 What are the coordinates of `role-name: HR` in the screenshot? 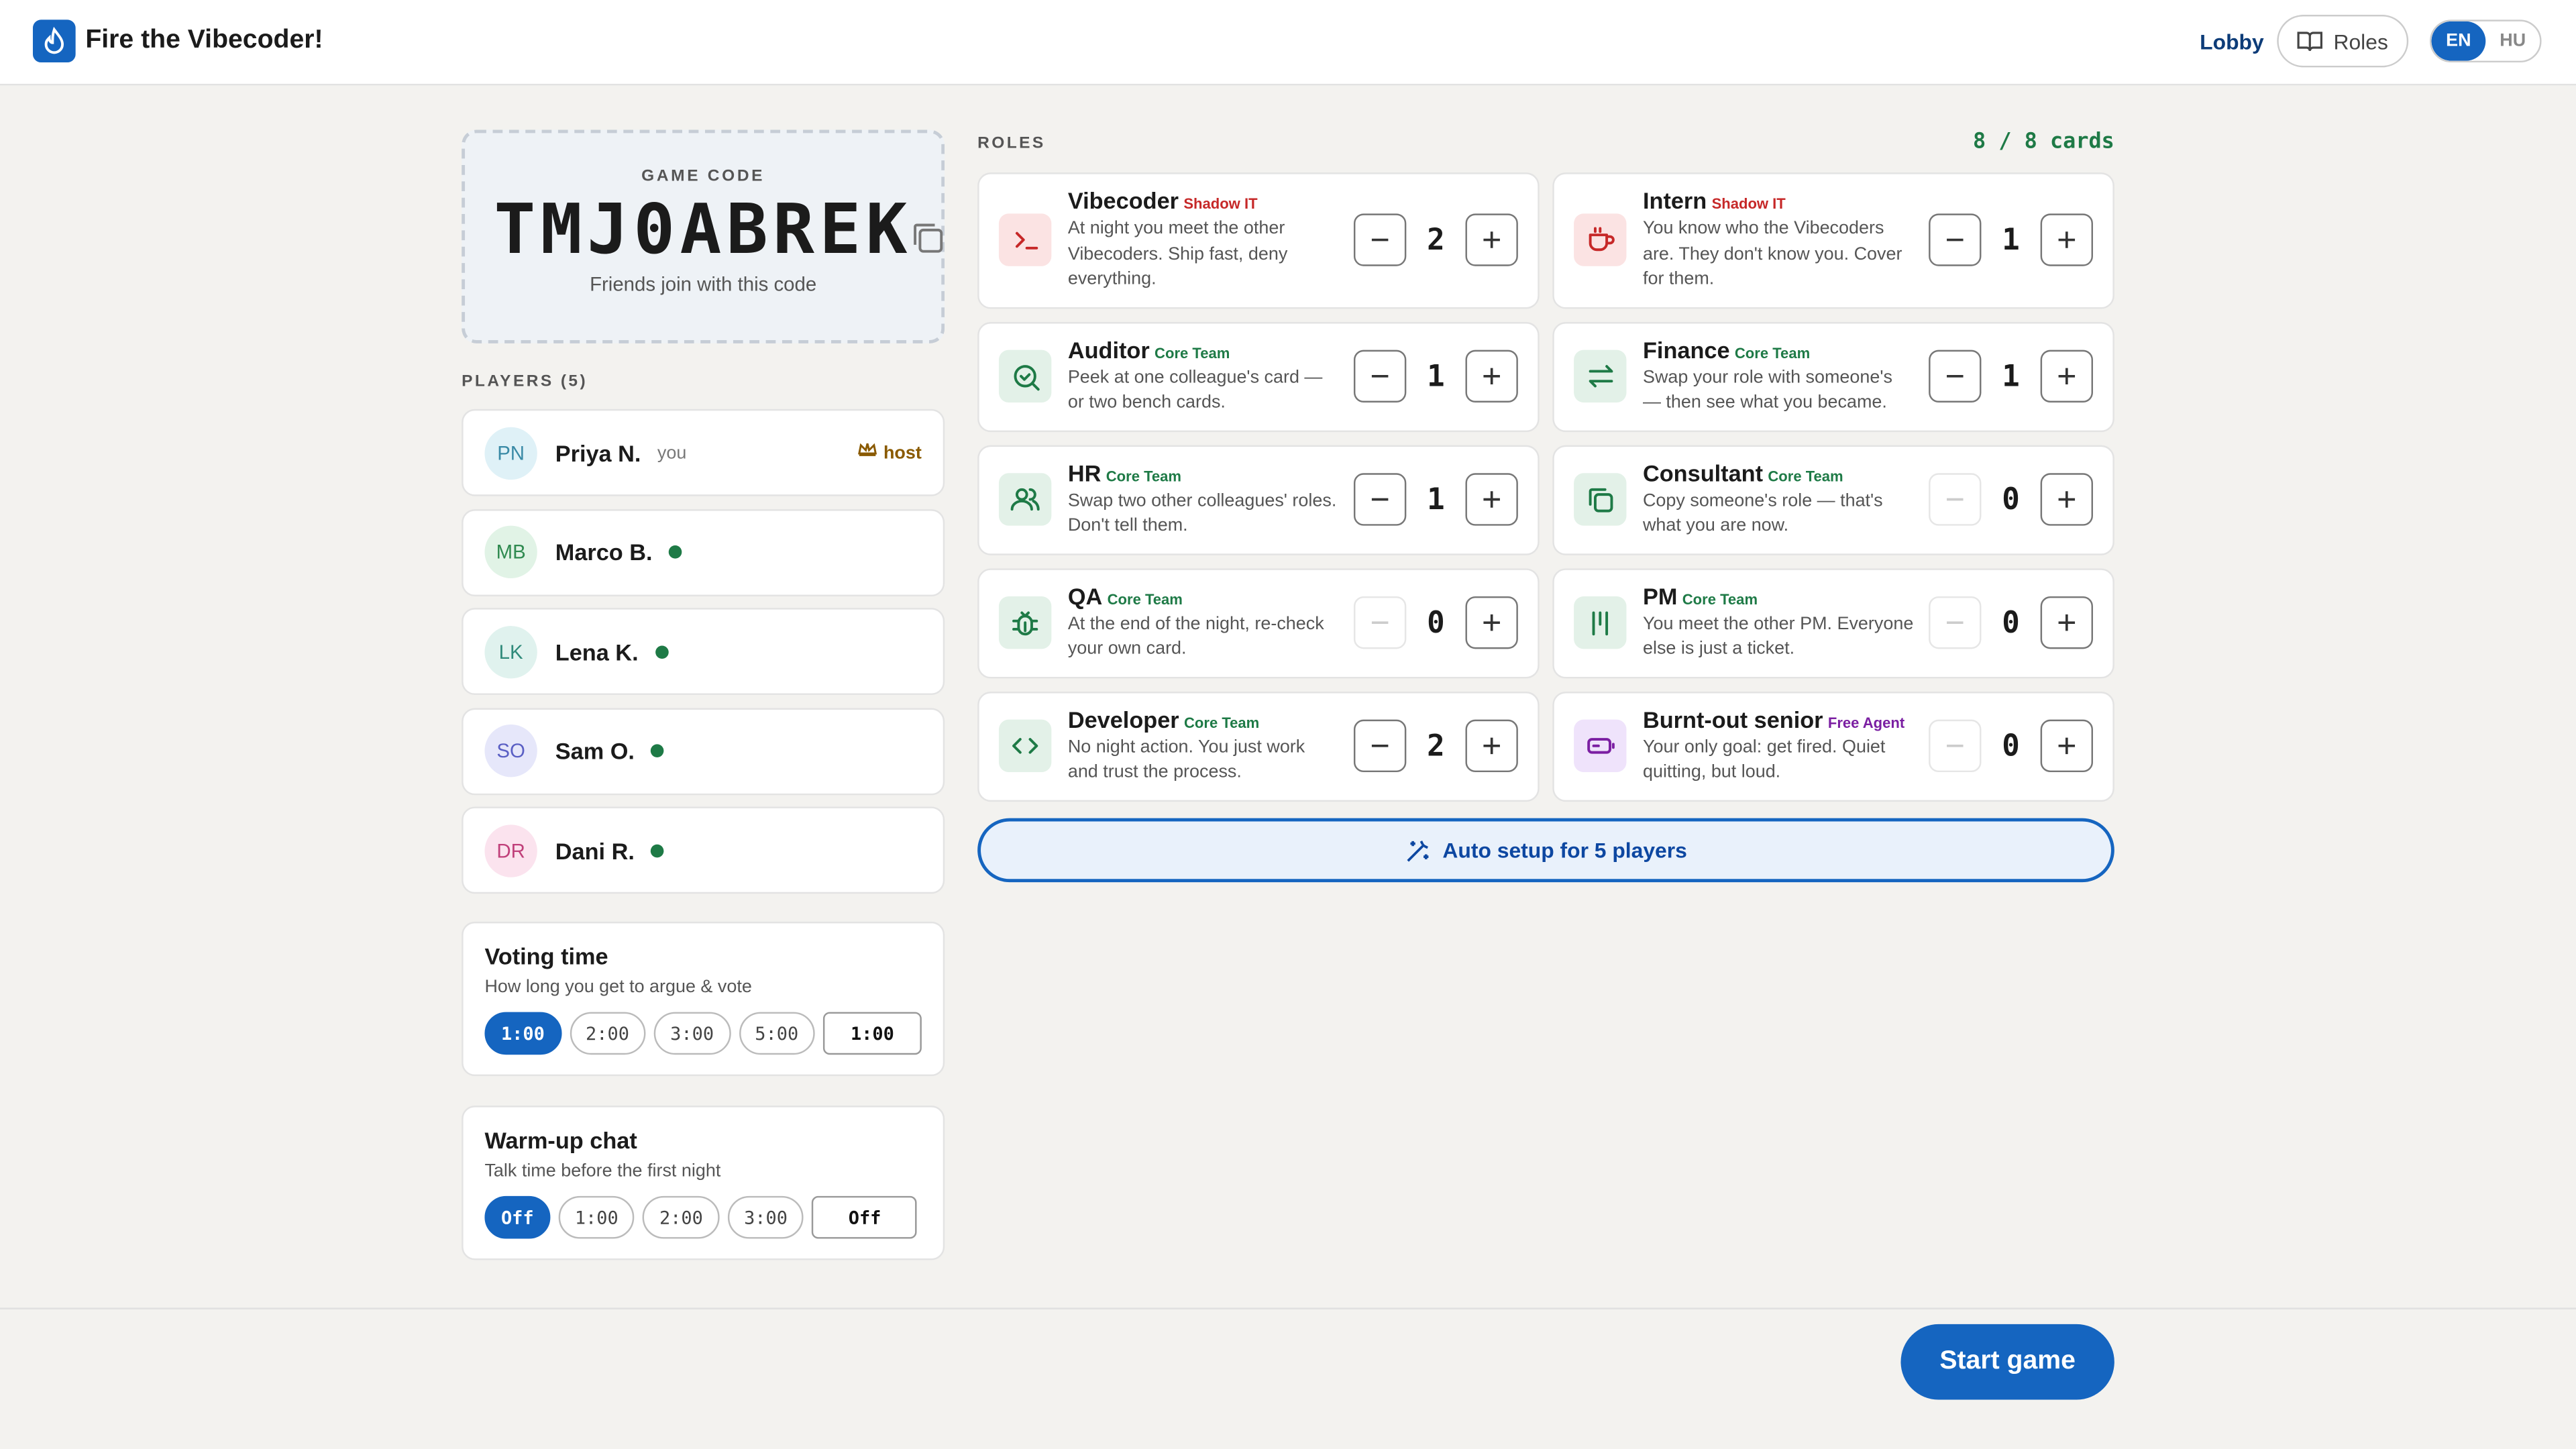 It's located at (1084, 472).